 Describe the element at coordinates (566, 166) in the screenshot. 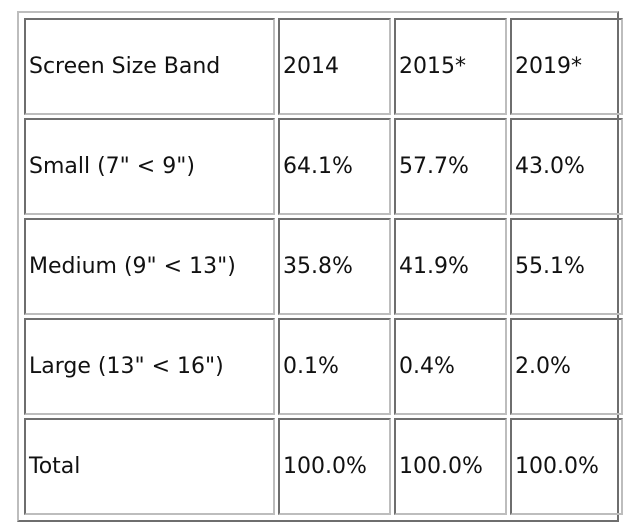

I see `cell-small-2019: 43.0%` at that location.